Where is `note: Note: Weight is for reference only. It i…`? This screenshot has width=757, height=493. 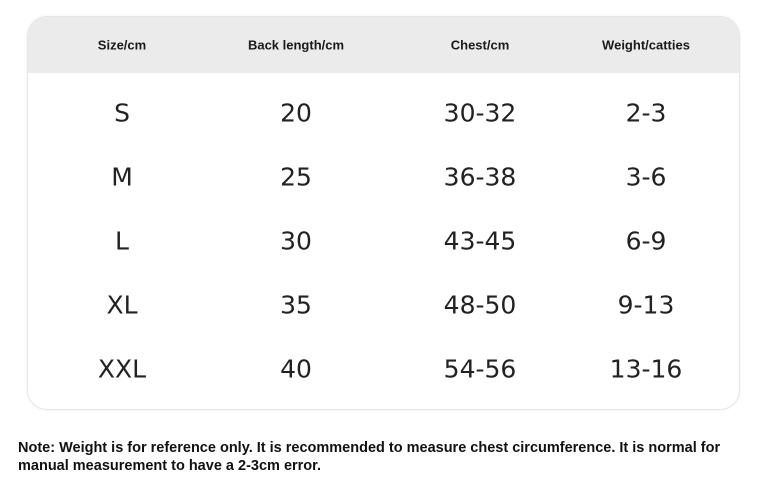
note: Note: Weight is for reference only. It i… is located at coordinates (369, 457).